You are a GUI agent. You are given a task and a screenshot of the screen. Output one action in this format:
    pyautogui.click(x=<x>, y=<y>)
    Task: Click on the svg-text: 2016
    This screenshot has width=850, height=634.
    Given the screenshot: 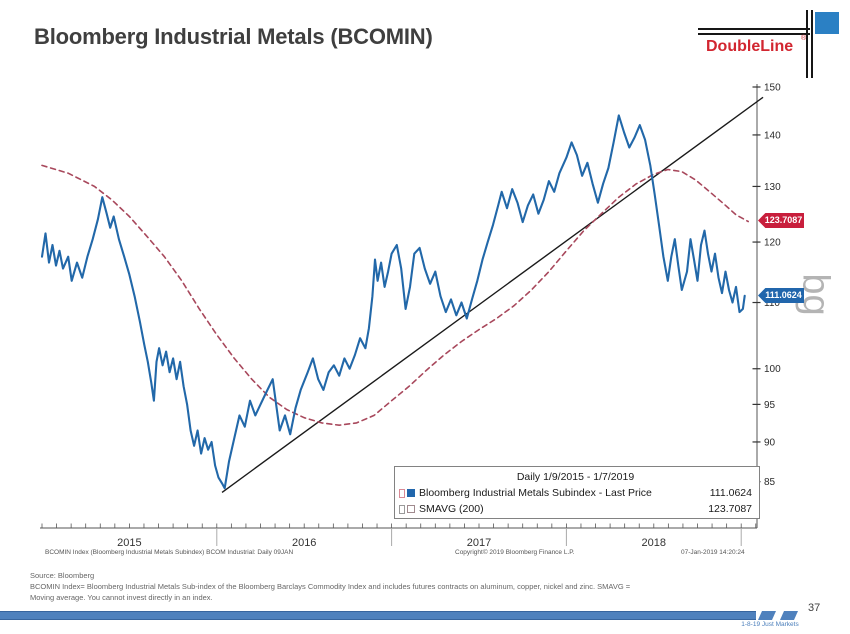 What is the action you would take?
    pyautogui.click(x=304, y=543)
    